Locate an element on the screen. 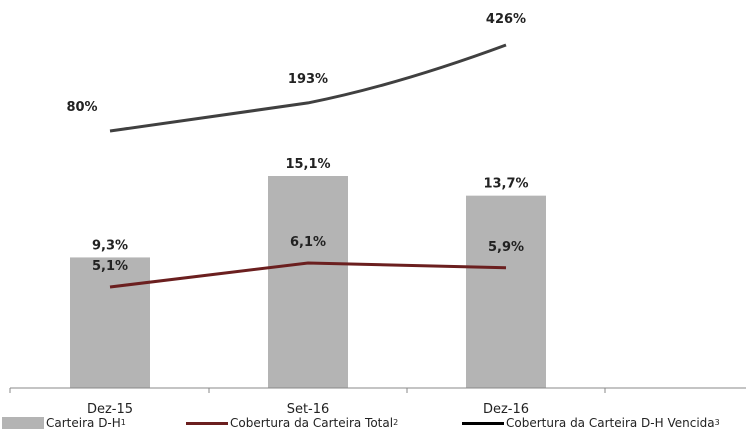  legend-sup-2: 2 is located at coordinates (396, 422).